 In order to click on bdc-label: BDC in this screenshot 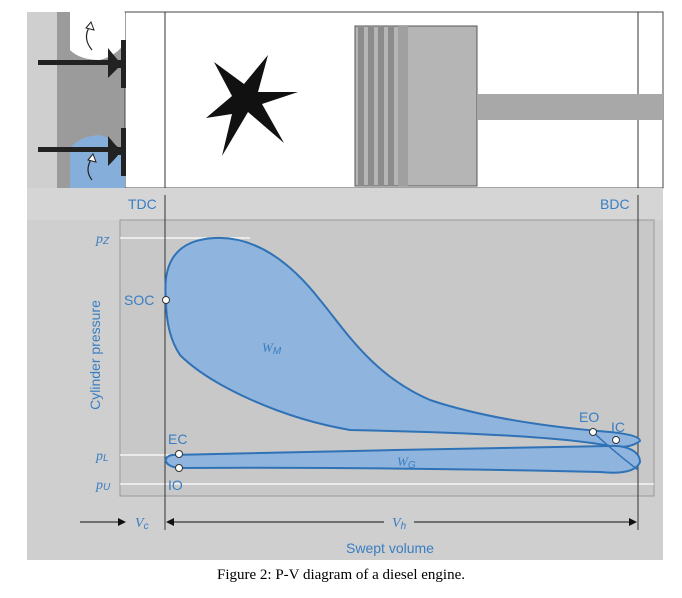, I will do `click(615, 204)`.